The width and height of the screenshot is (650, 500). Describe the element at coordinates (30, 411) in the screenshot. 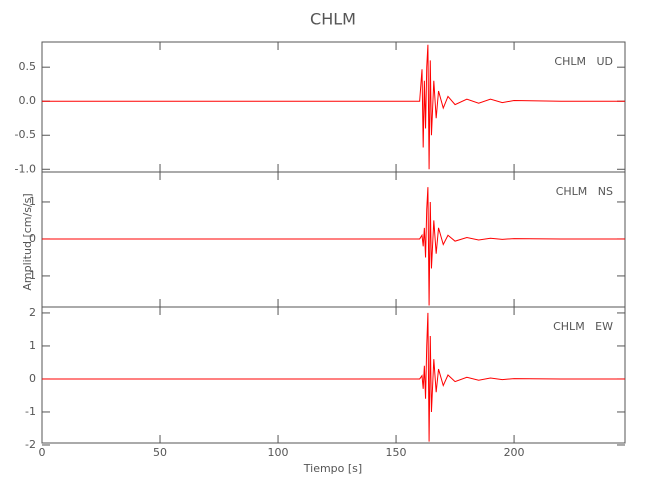

I see `y-tick-label: -1` at that location.